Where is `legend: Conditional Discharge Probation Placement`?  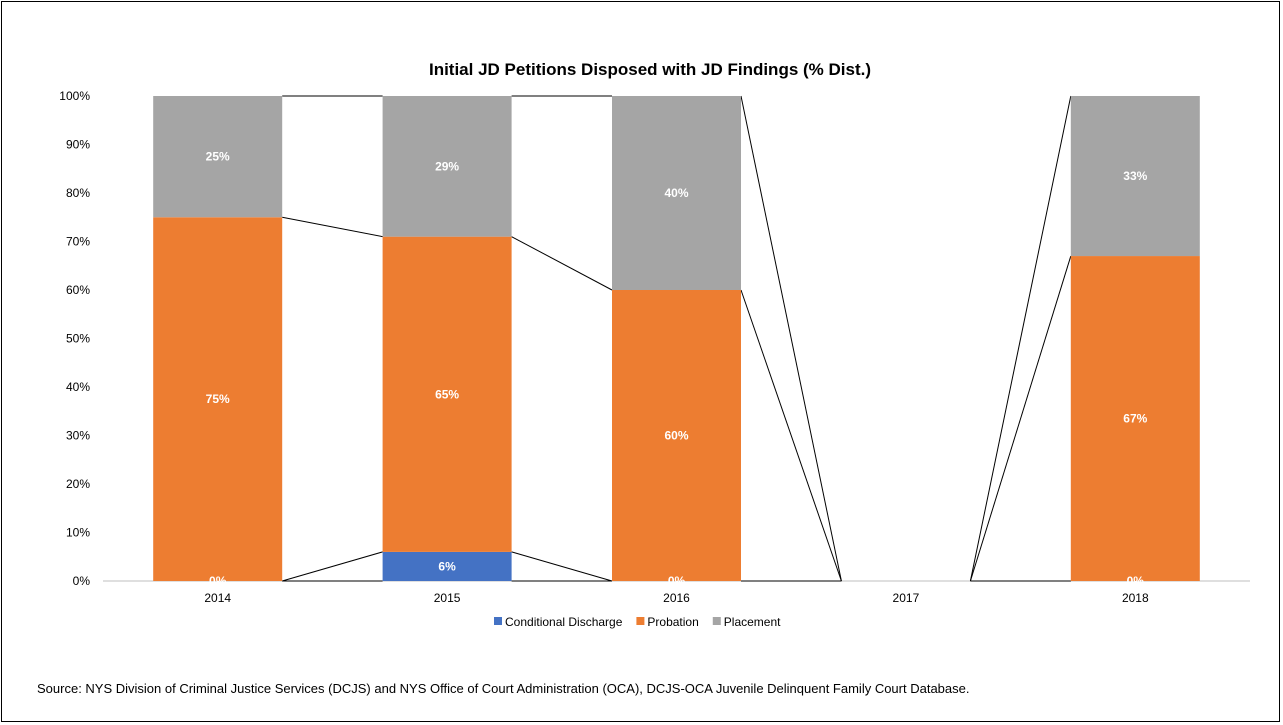 legend: Conditional Discharge Probation Placement is located at coordinates (637, 622).